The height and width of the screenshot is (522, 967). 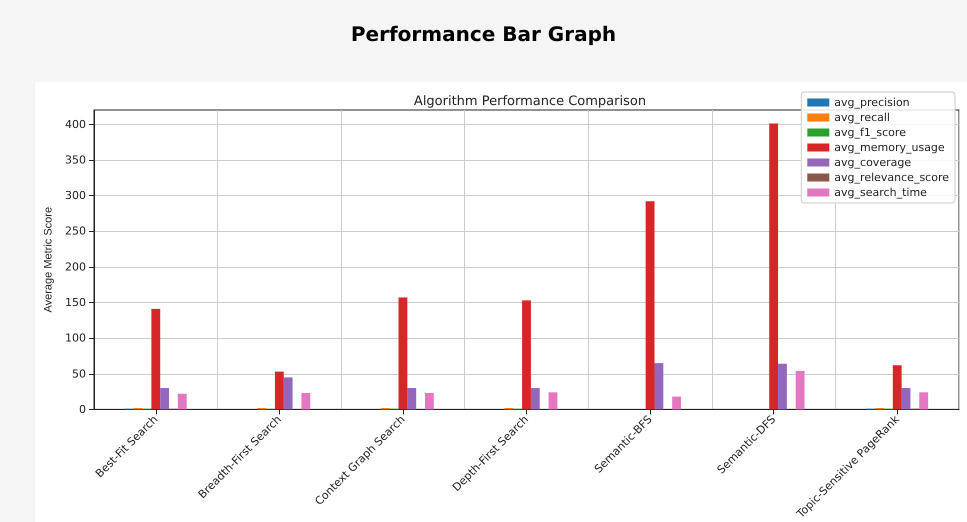 What do you see at coordinates (530, 101) in the screenshot?
I see `chart-subtitle: Algorithm Performance Comparison` at bounding box center [530, 101].